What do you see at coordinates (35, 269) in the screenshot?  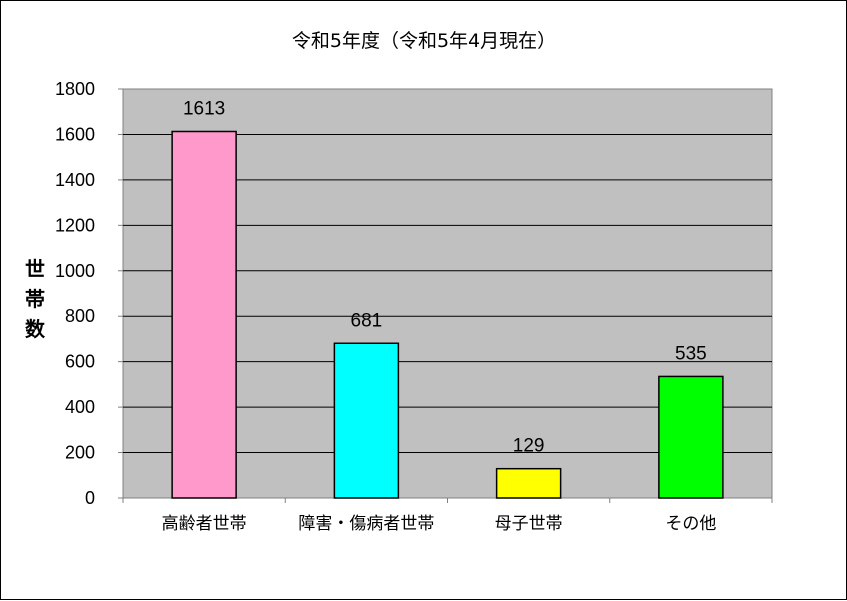 I see `y-axis-label-char: 世` at bounding box center [35, 269].